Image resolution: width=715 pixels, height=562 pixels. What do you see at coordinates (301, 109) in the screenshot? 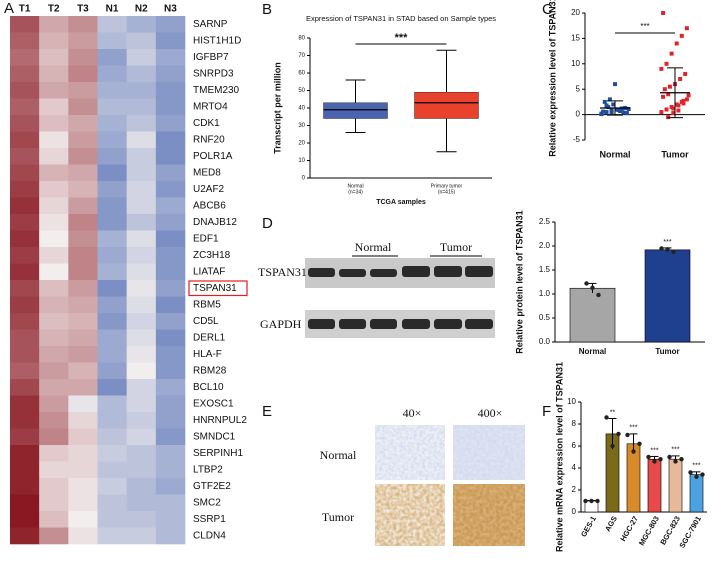
I see `y-tick-label: 40` at bounding box center [301, 109].